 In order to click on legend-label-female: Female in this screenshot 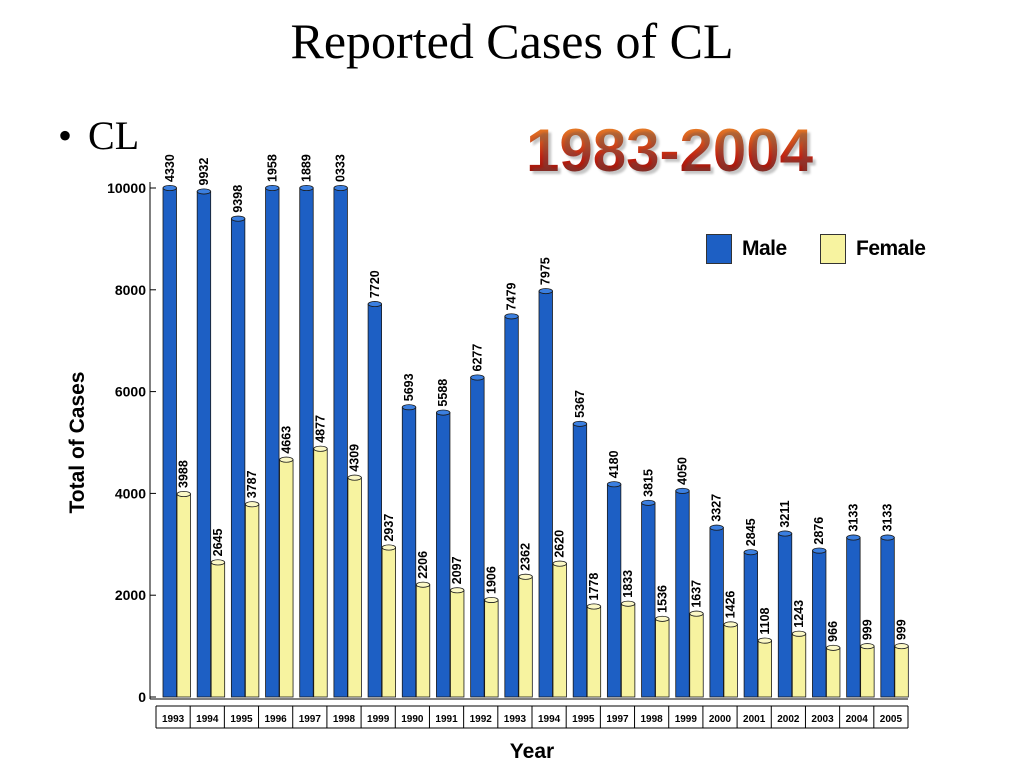, I will do `click(891, 248)`.